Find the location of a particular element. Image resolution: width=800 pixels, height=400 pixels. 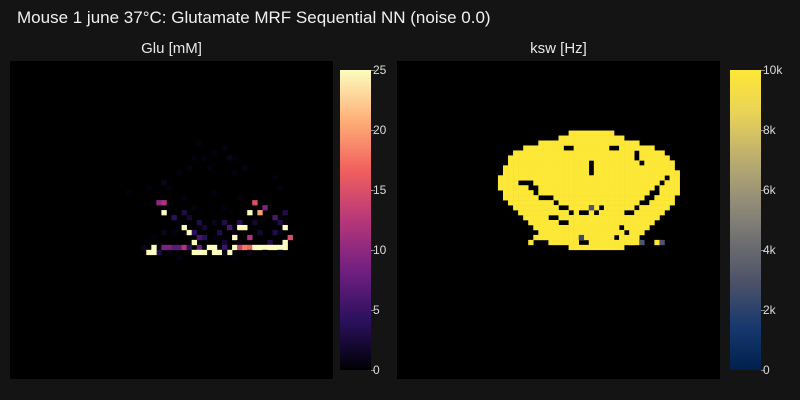

ksw-map-title: ksw [Hz] is located at coordinates (558, 48).